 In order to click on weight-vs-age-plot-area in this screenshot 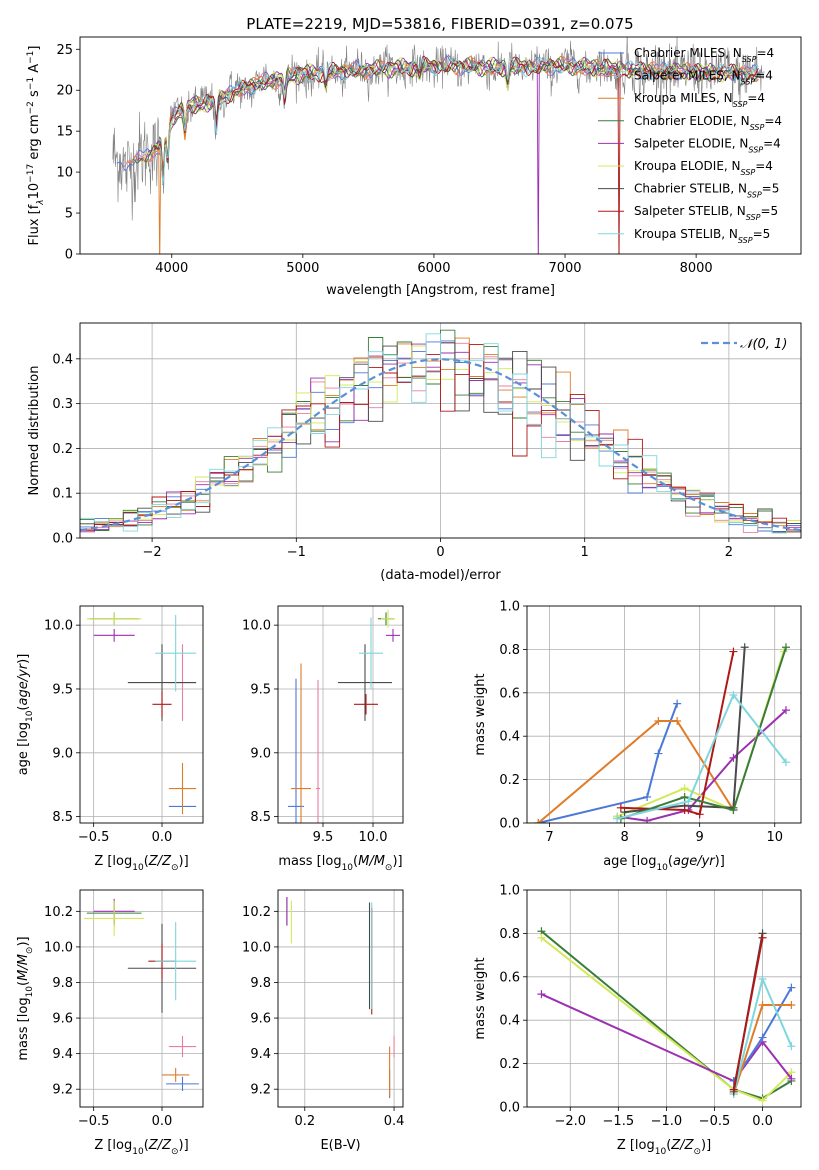, I will do `click(664, 714)`.